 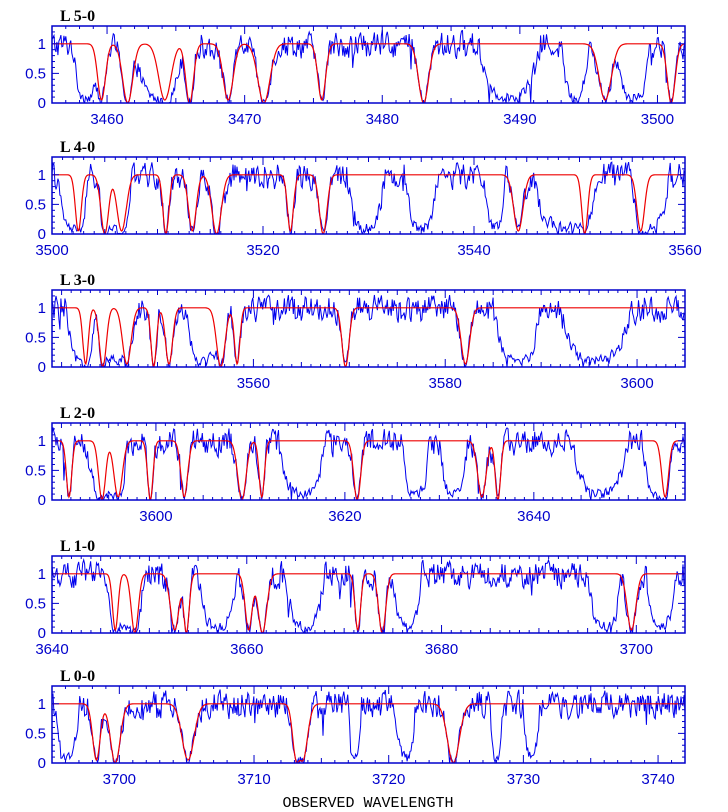 I want to click on x-tick-label: 3740, so click(x=657, y=779).